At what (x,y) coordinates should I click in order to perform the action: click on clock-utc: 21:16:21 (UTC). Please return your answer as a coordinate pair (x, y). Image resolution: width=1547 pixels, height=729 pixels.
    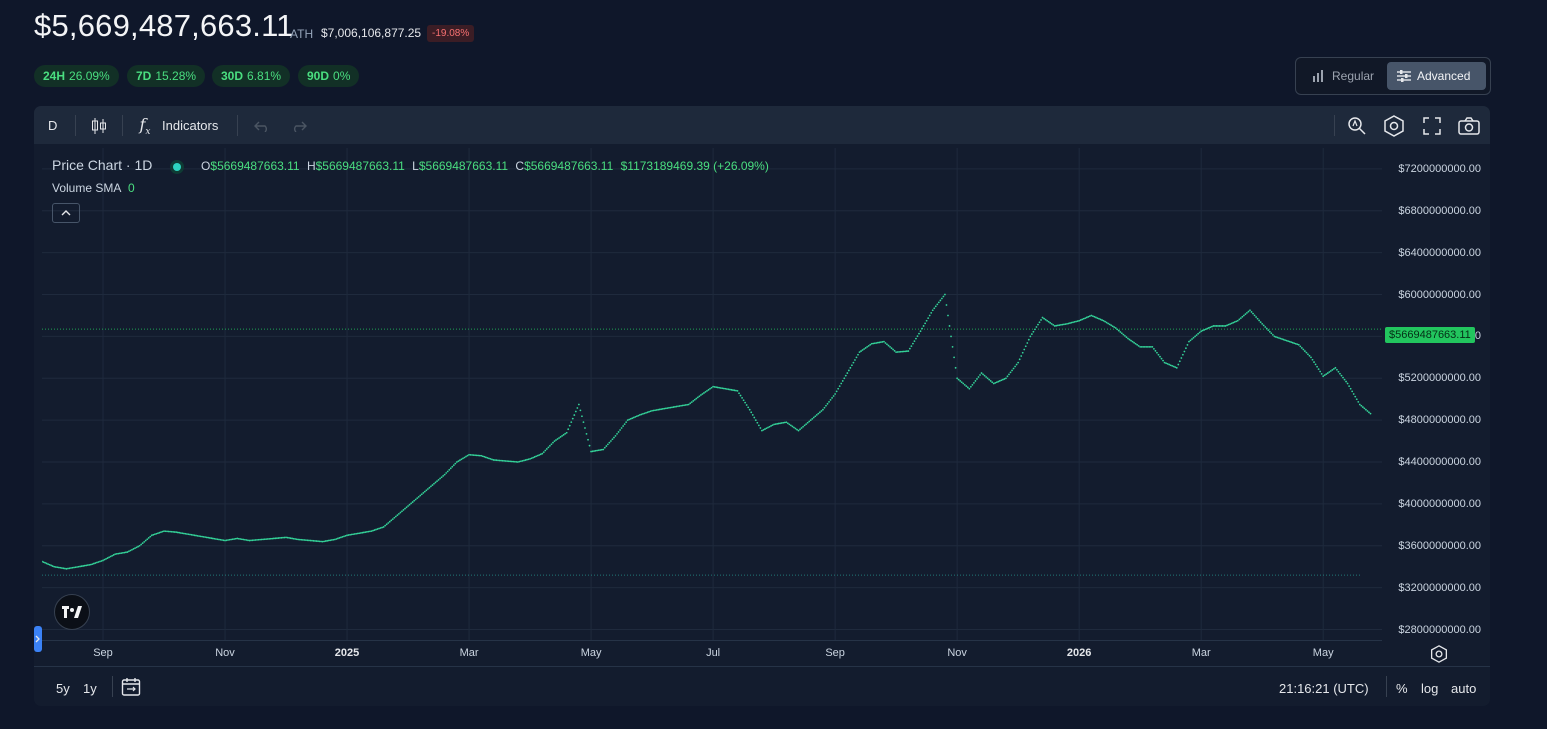
    Looking at the image, I should click on (1324, 688).